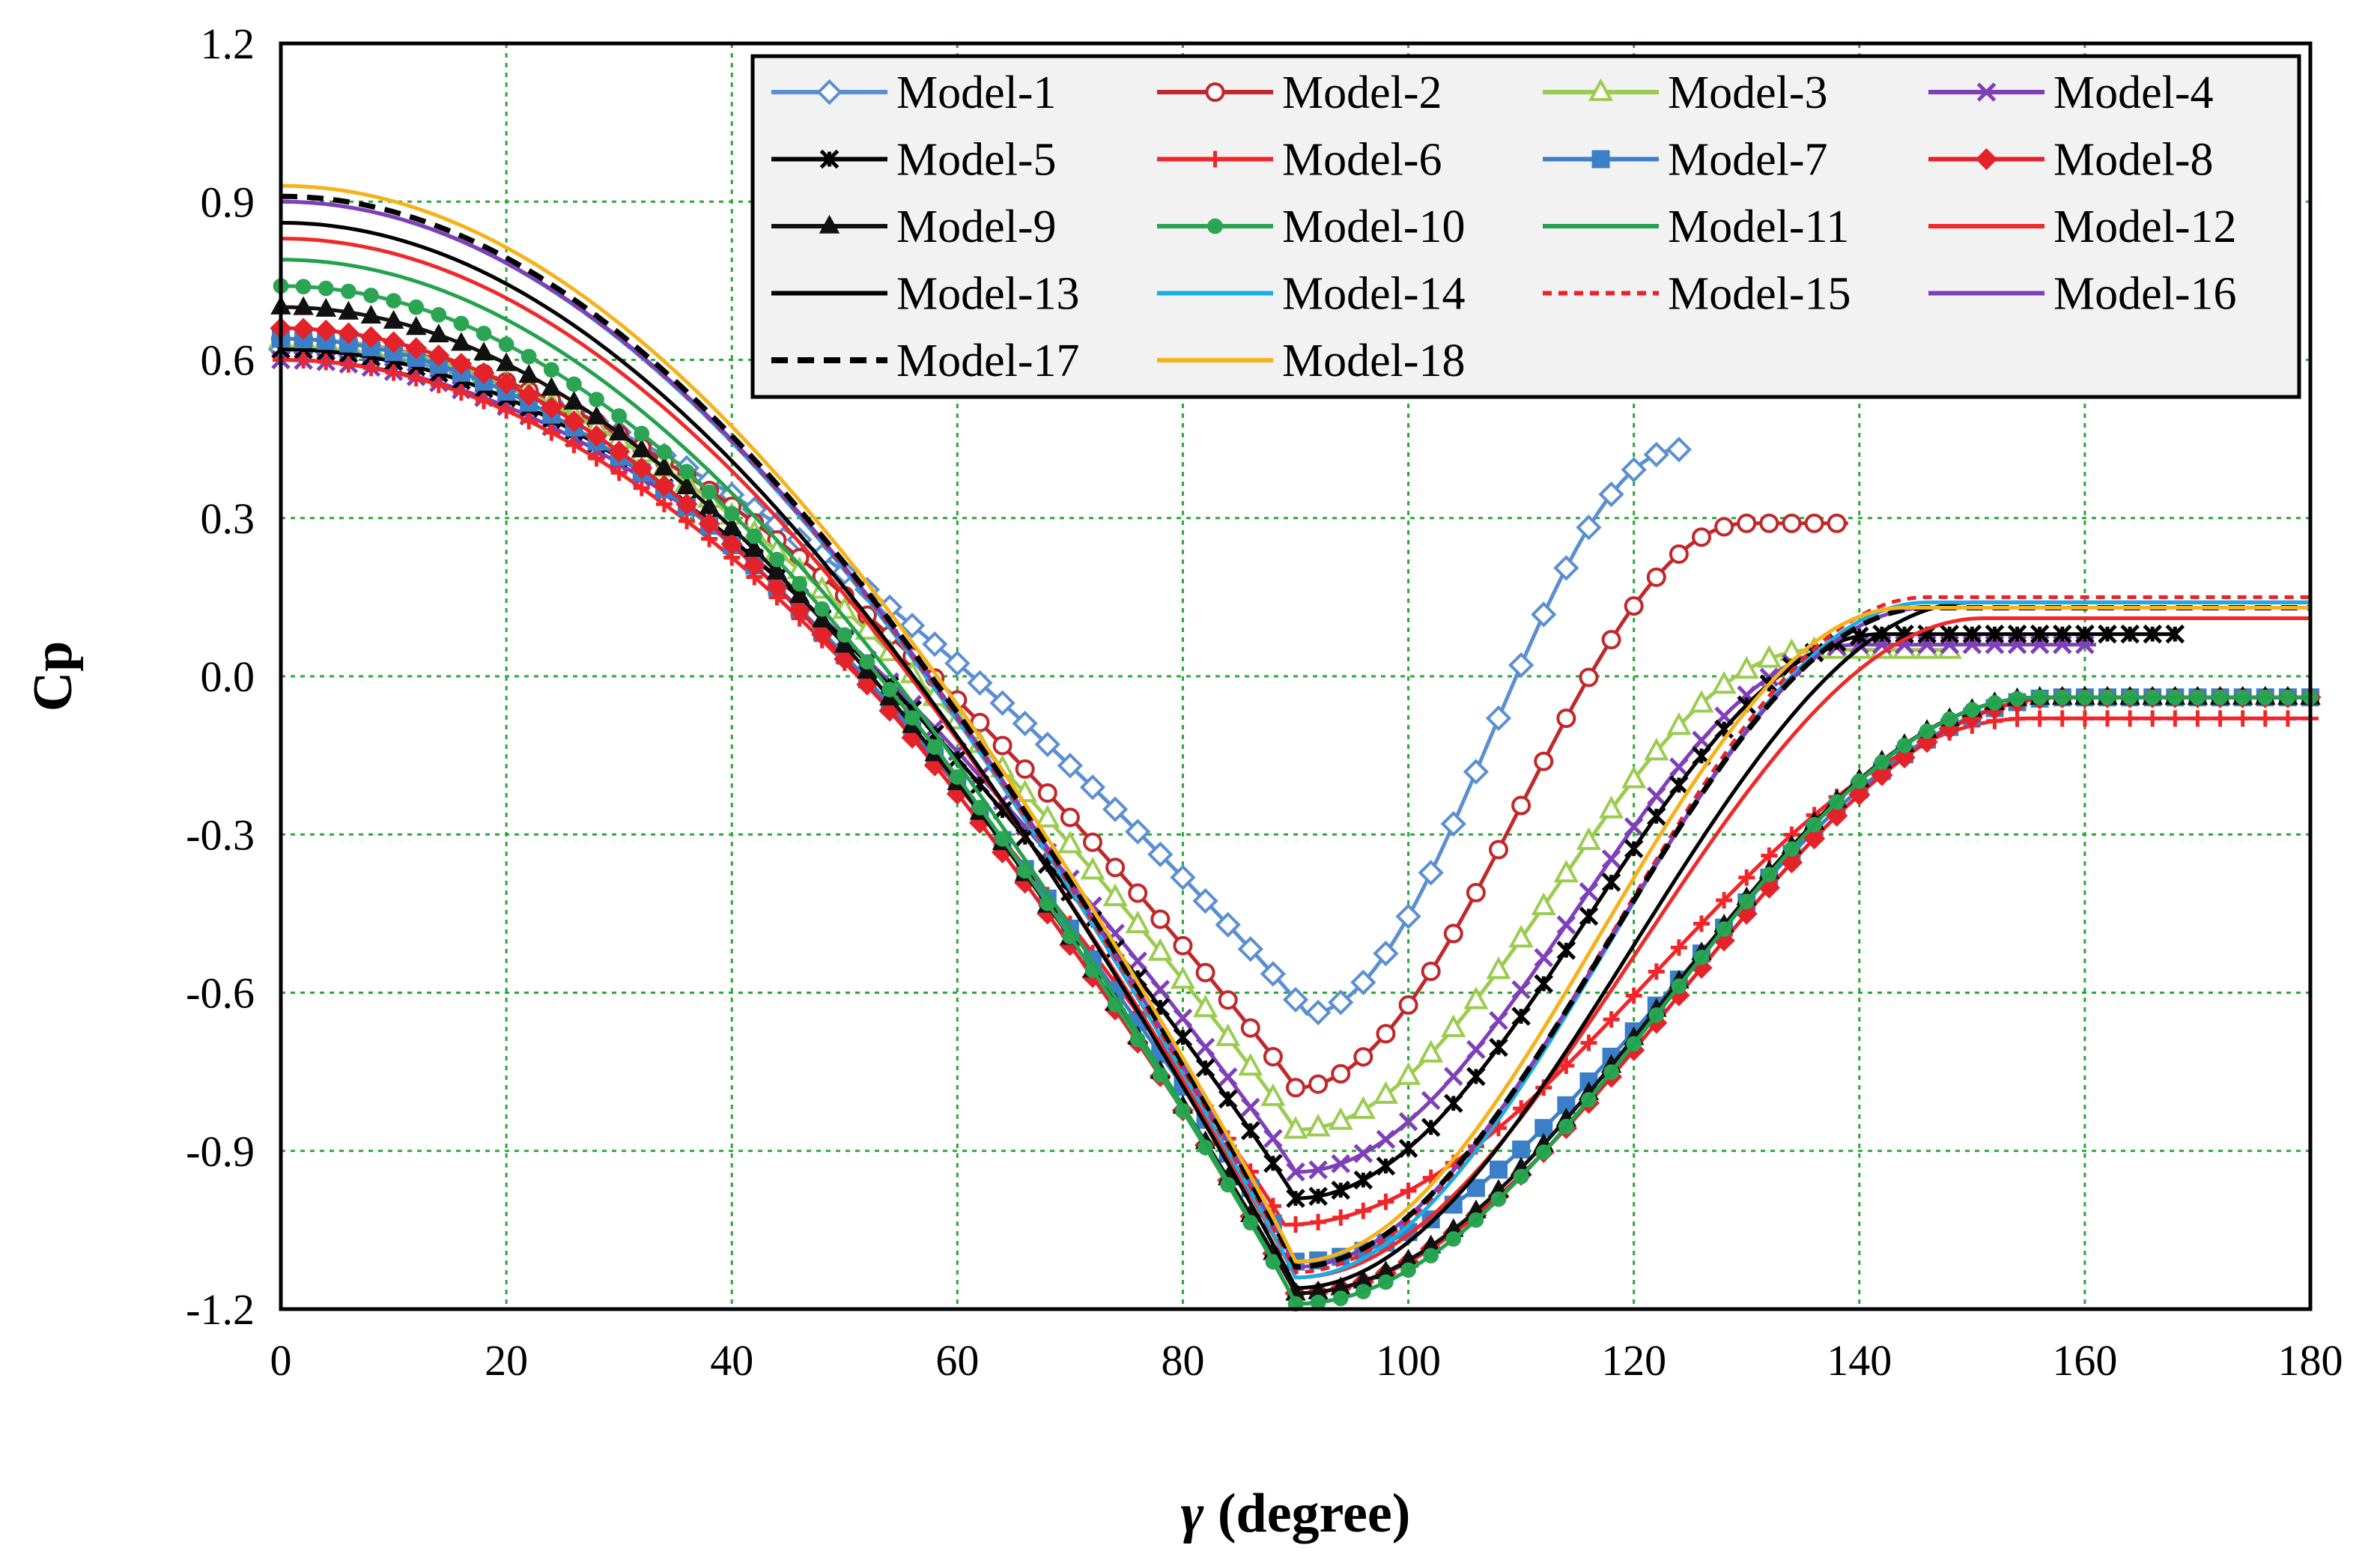 This screenshot has height=1557, width=2380. I want to click on legend-label: Model-2, so click(1362, 92).